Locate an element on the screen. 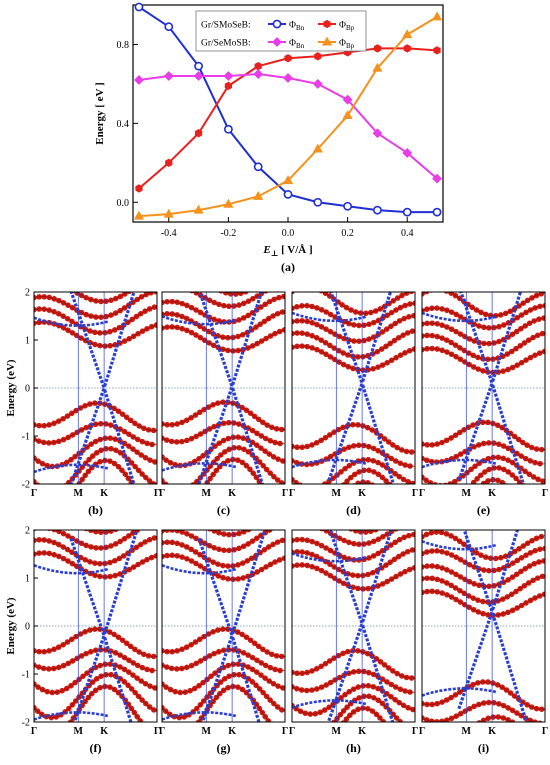  panel-label: (c) is located at coordinates (223, 510).